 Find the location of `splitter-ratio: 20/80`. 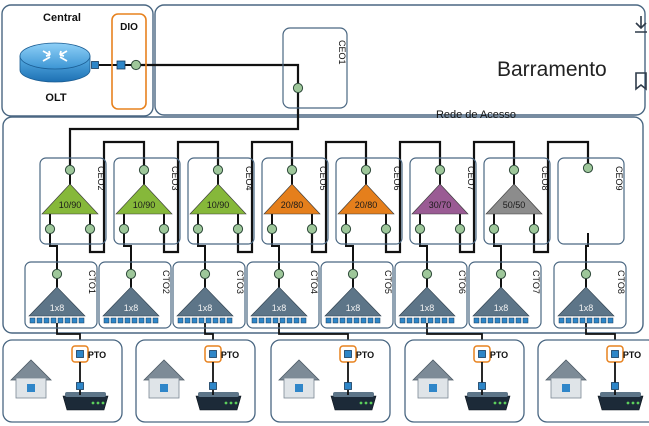

splitter-ratio: 20/80 is located at coordinates (366, 205).